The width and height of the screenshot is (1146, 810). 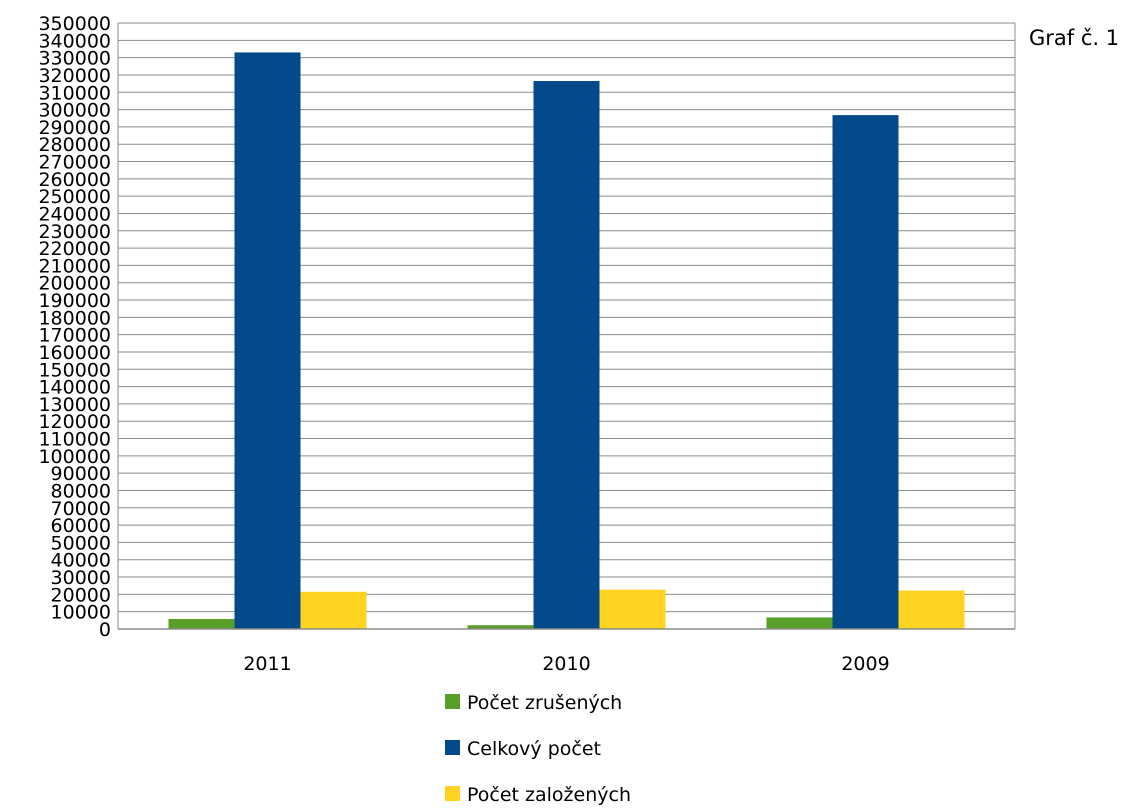 I want to click on y-tick-label: 100000, so click(x=74, y=457).